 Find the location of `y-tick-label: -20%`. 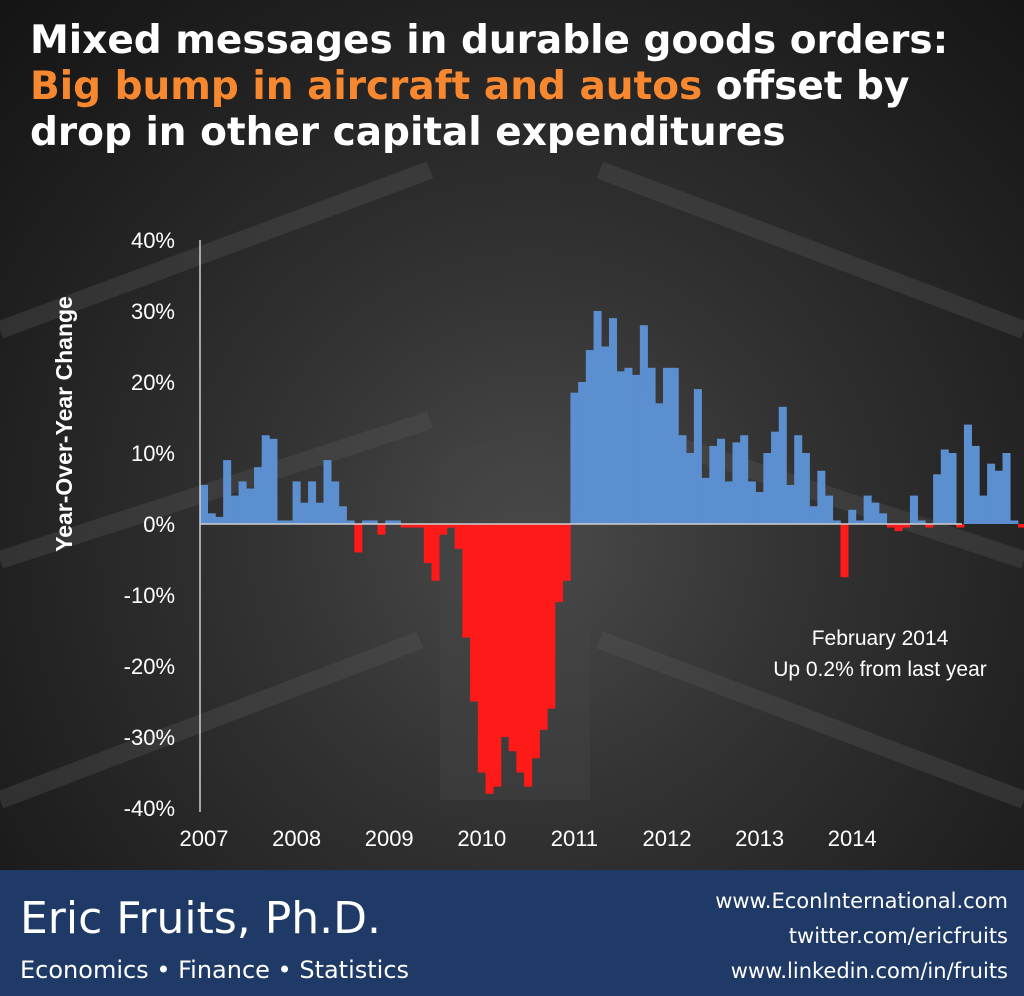

y-tick-label: -20% is located at coordinates (149, 666).